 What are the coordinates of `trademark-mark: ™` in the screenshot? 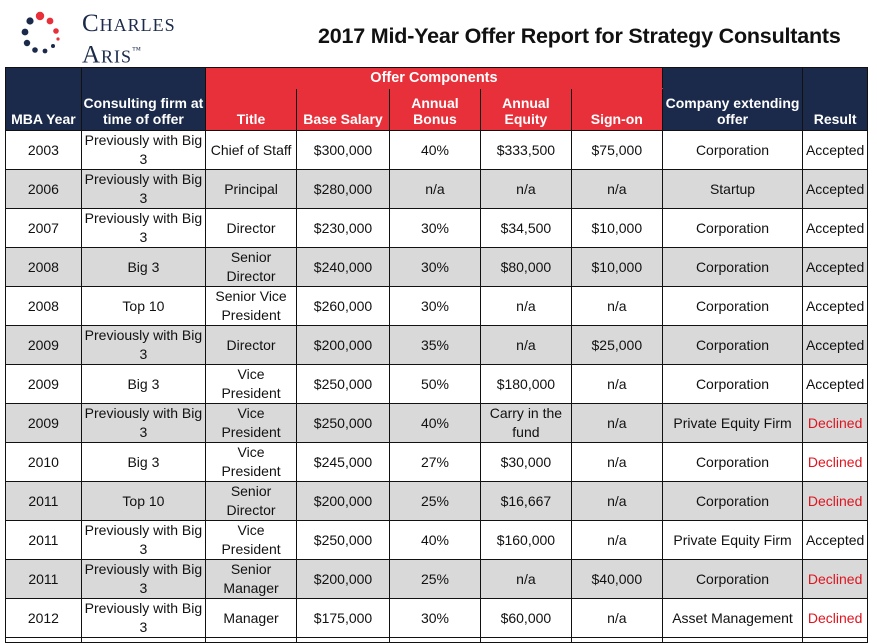 It's located at (136, 50).